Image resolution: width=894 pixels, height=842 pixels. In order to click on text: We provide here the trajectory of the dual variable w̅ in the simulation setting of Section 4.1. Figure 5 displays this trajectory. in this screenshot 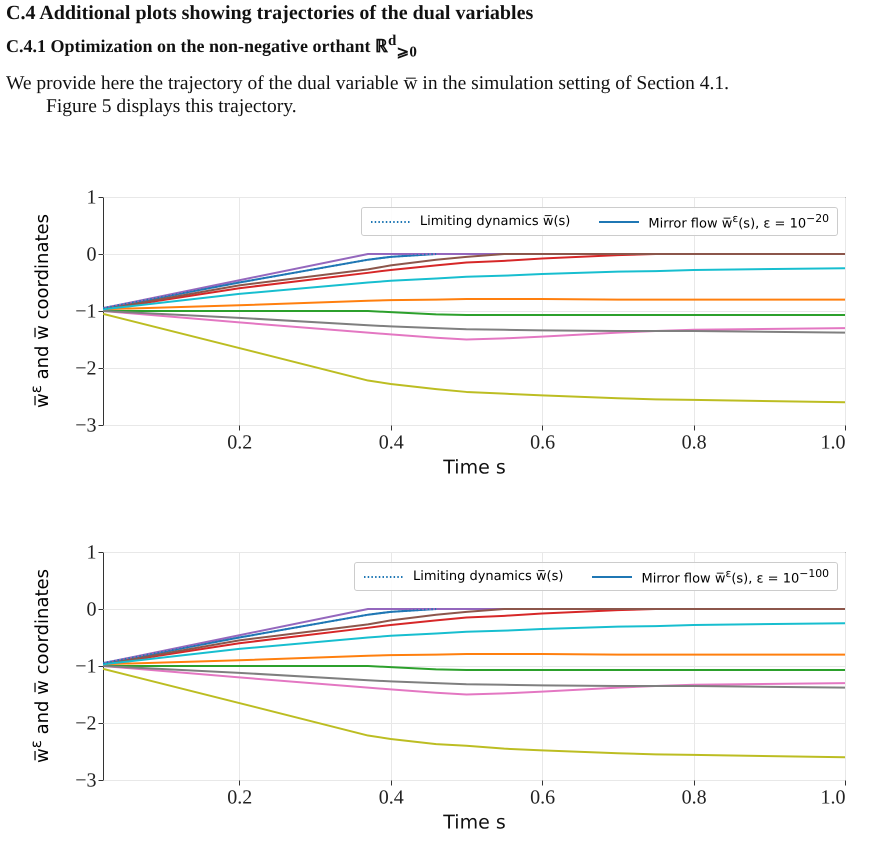, I will do `click(368, 95)`.